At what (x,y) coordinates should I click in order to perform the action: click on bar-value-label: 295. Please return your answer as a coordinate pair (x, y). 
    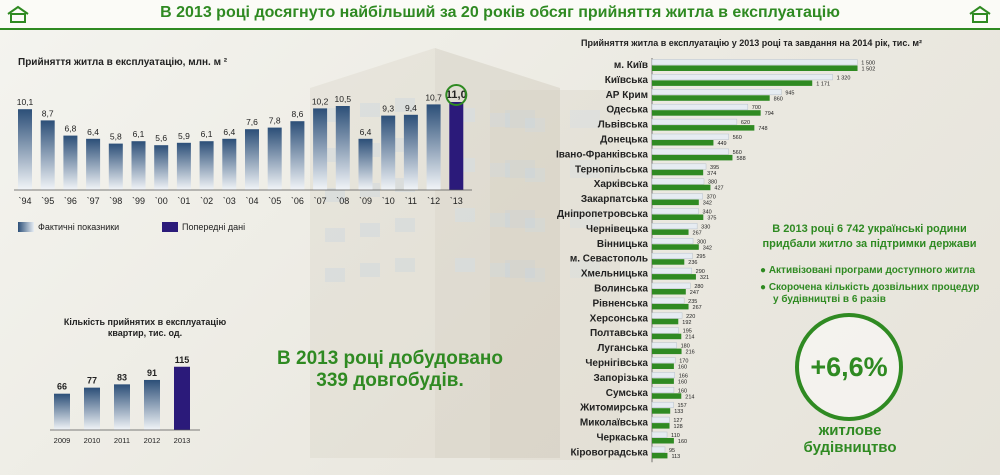
    Looking at the image, I should click on (700, 257).